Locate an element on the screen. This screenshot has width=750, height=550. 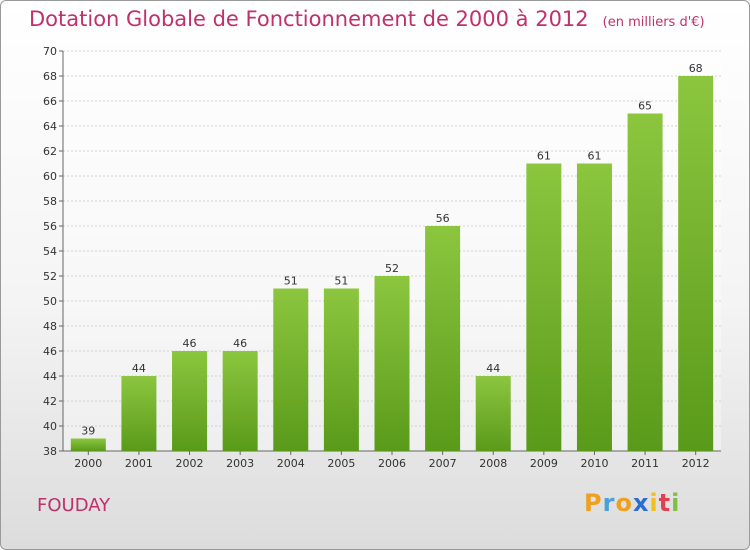
y-tick-label: 66 is located at coordinates (50, 101).